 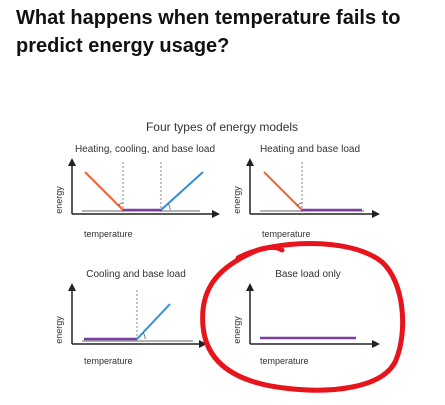 I want to click on figure-title: Four types of energy models, so click(x=222, y=127).